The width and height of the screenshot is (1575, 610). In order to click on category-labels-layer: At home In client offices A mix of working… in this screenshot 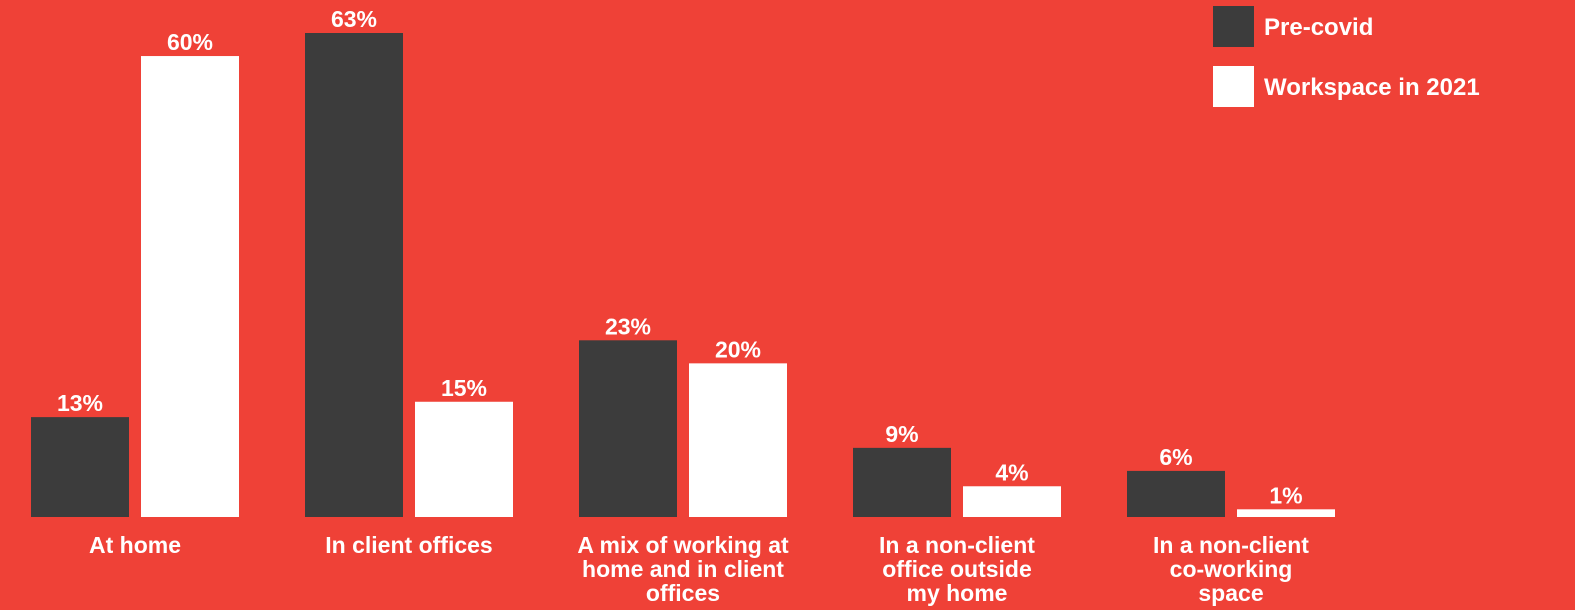, I will do `click(699, 569)`.